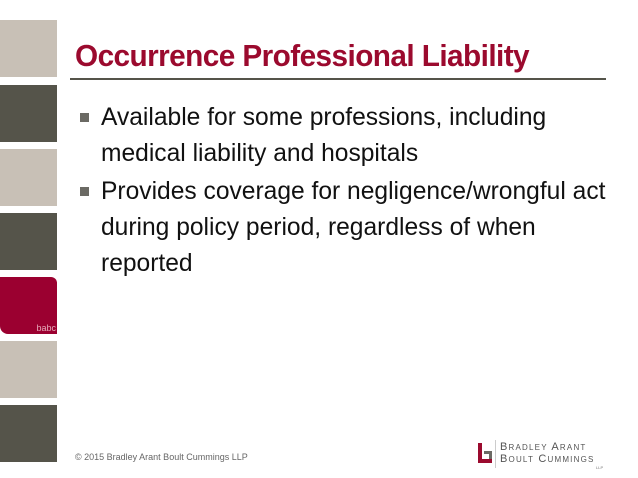 The width and height of the screenshot is (638, 478). Describe the element at coordinates (302, 55) in the screenshot. I see `slide-title: Occurrence Professional Liability` at that location.